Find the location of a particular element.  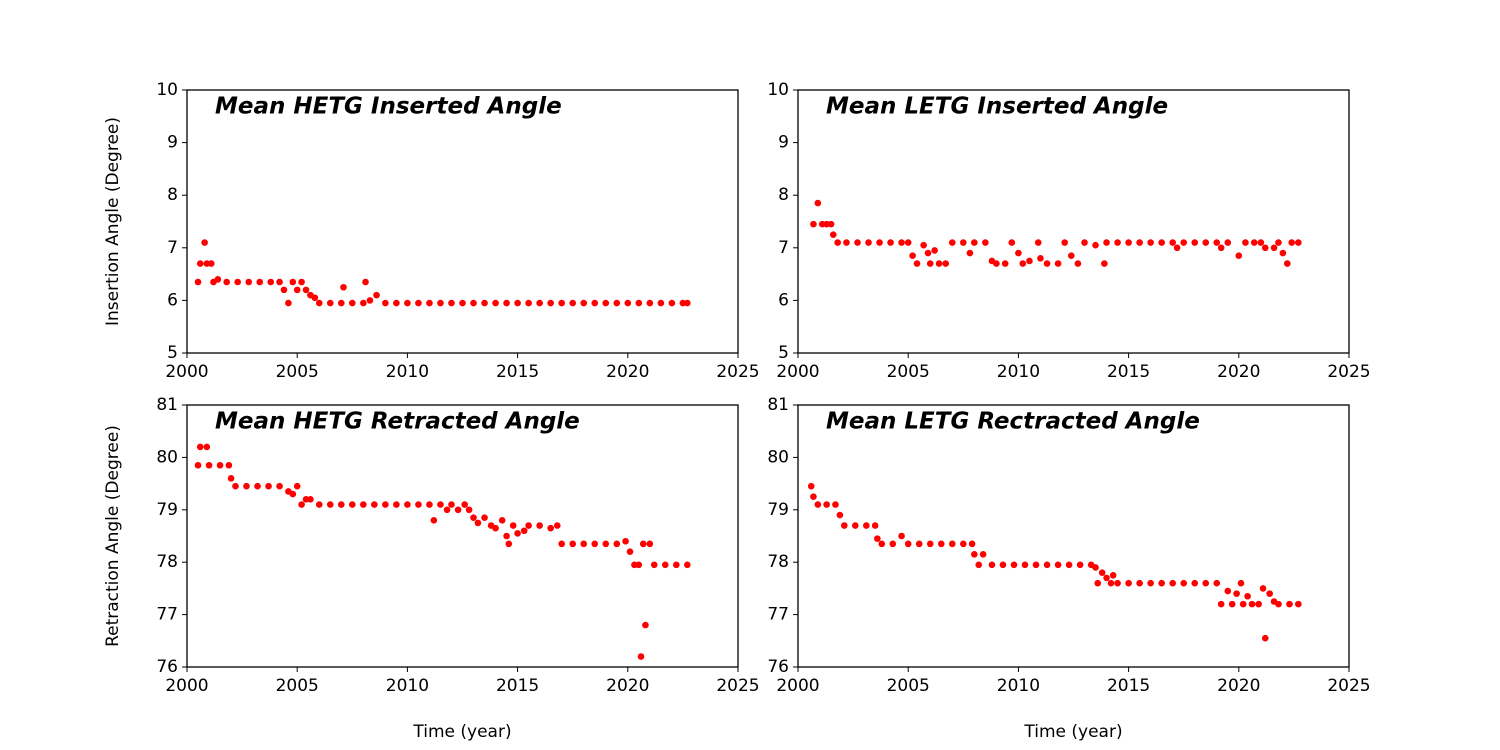

y-tick-label: 8 is located at coordinates (172, 195).